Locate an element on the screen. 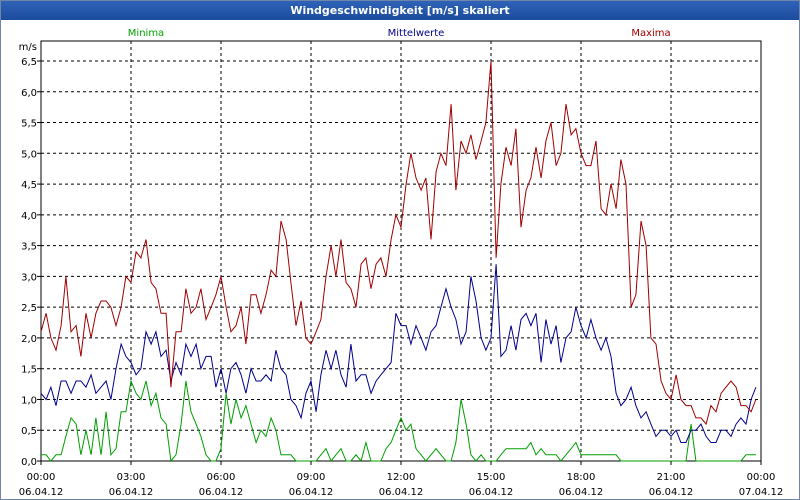 The height and width of the screenshot is (500, 800). legend: Minima Mittelwerte Maxima is located at coordinates (399, 33).